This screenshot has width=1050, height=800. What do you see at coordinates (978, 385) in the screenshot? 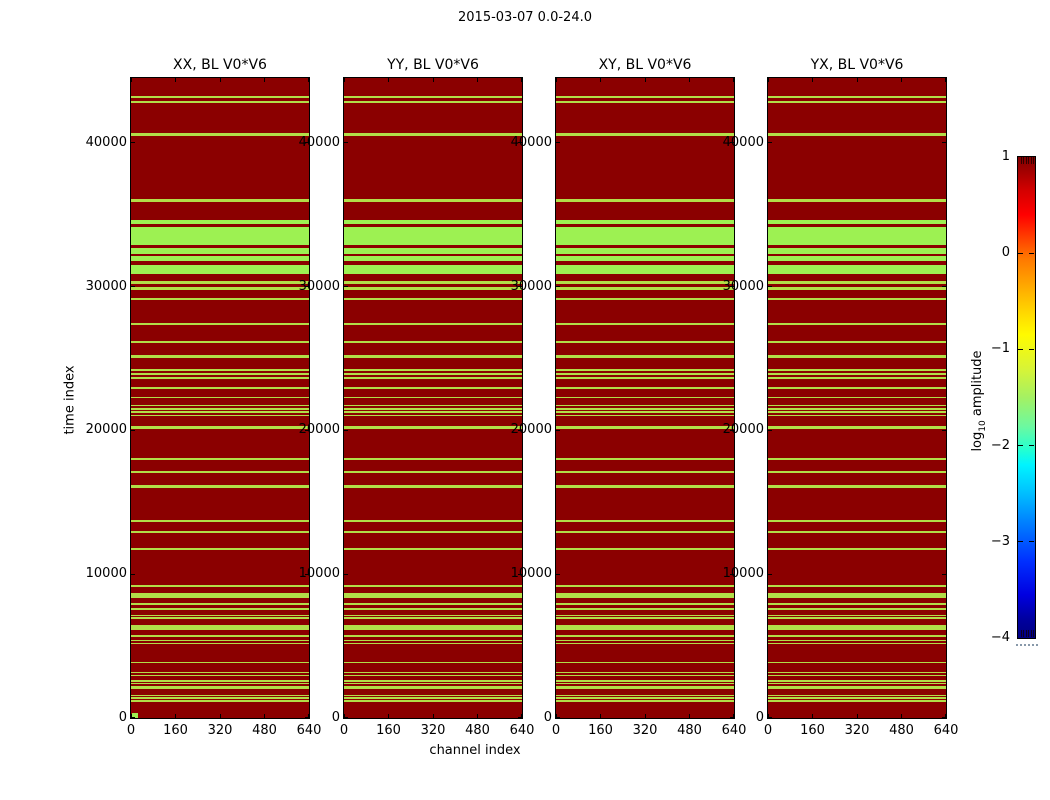
I see `colorbar-label-rest: amplitude` at bounding box center [978, 385].